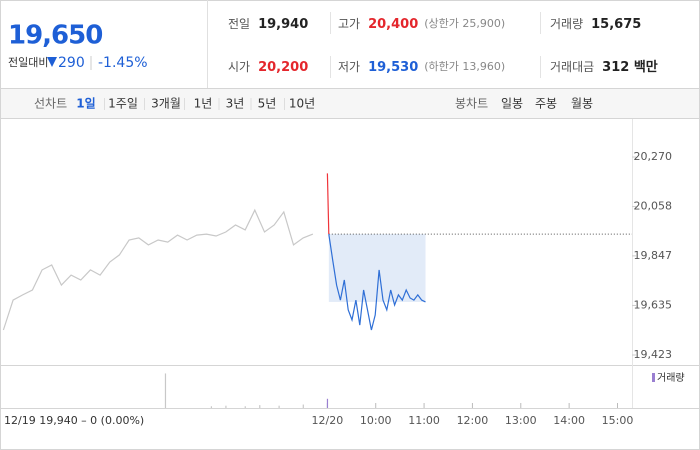 This screenshot has height=450, width=700. Describe the element at coordinates (166, 104) in the screenshot. I see `period-tab: 3개월` at that location.